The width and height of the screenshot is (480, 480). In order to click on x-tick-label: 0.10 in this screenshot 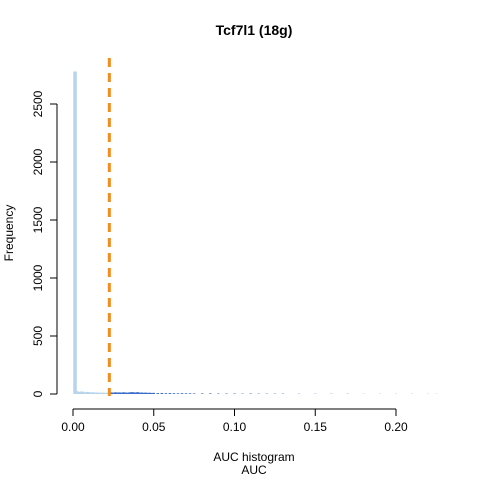, I will do `click(235, 427)`.